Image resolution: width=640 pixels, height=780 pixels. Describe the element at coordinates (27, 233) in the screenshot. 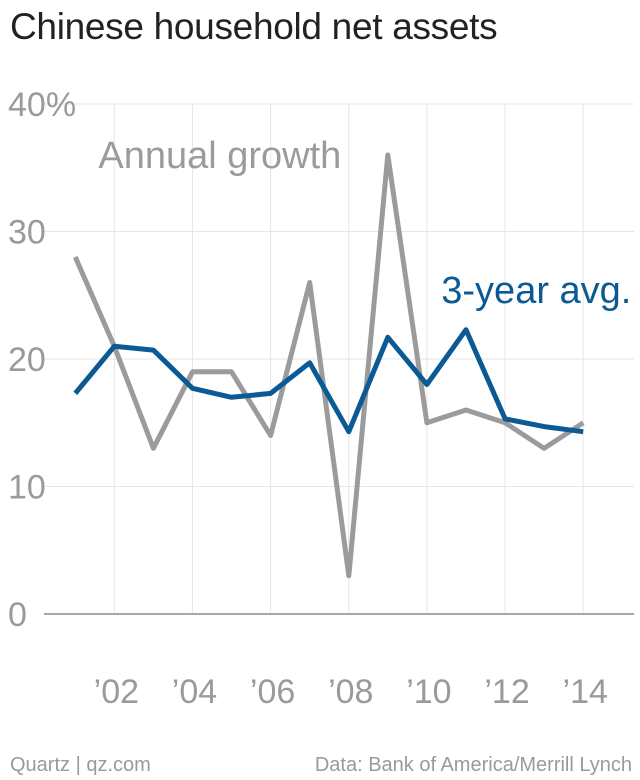

I see `y-tick-label: 30` at that location.